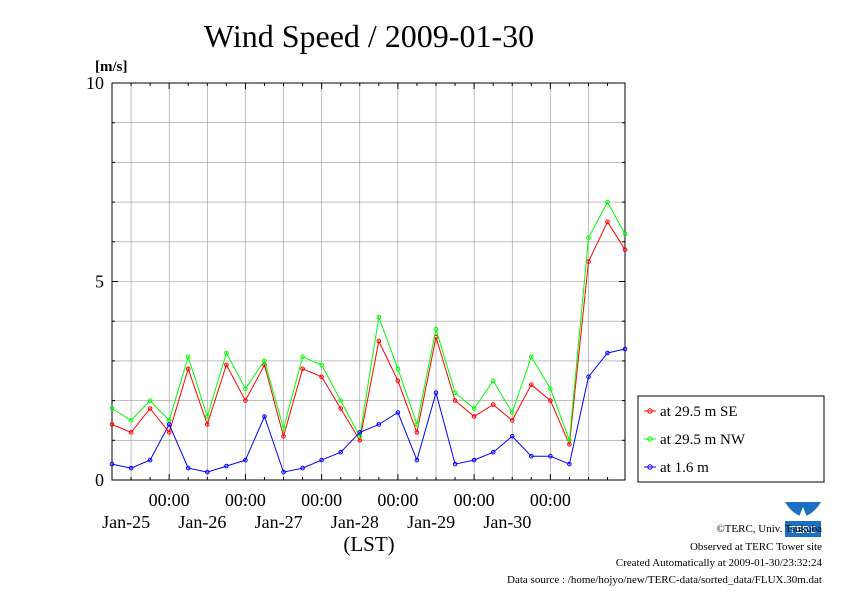 This screenshot has width=842, height=595. What do you see at coordinates (95, 83) in the screenshot?
I see `y-tick-label: 10` at bounding box center [95, 83].